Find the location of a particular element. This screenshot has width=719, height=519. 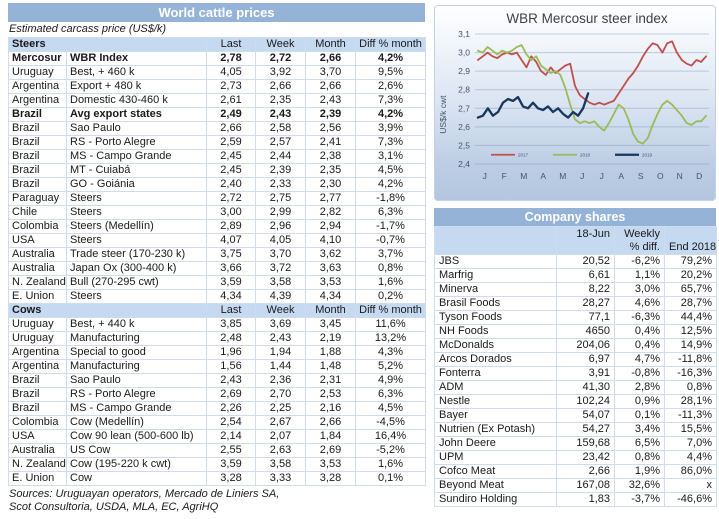

cell-country: Paraguay is located at coordinates (37, 198).